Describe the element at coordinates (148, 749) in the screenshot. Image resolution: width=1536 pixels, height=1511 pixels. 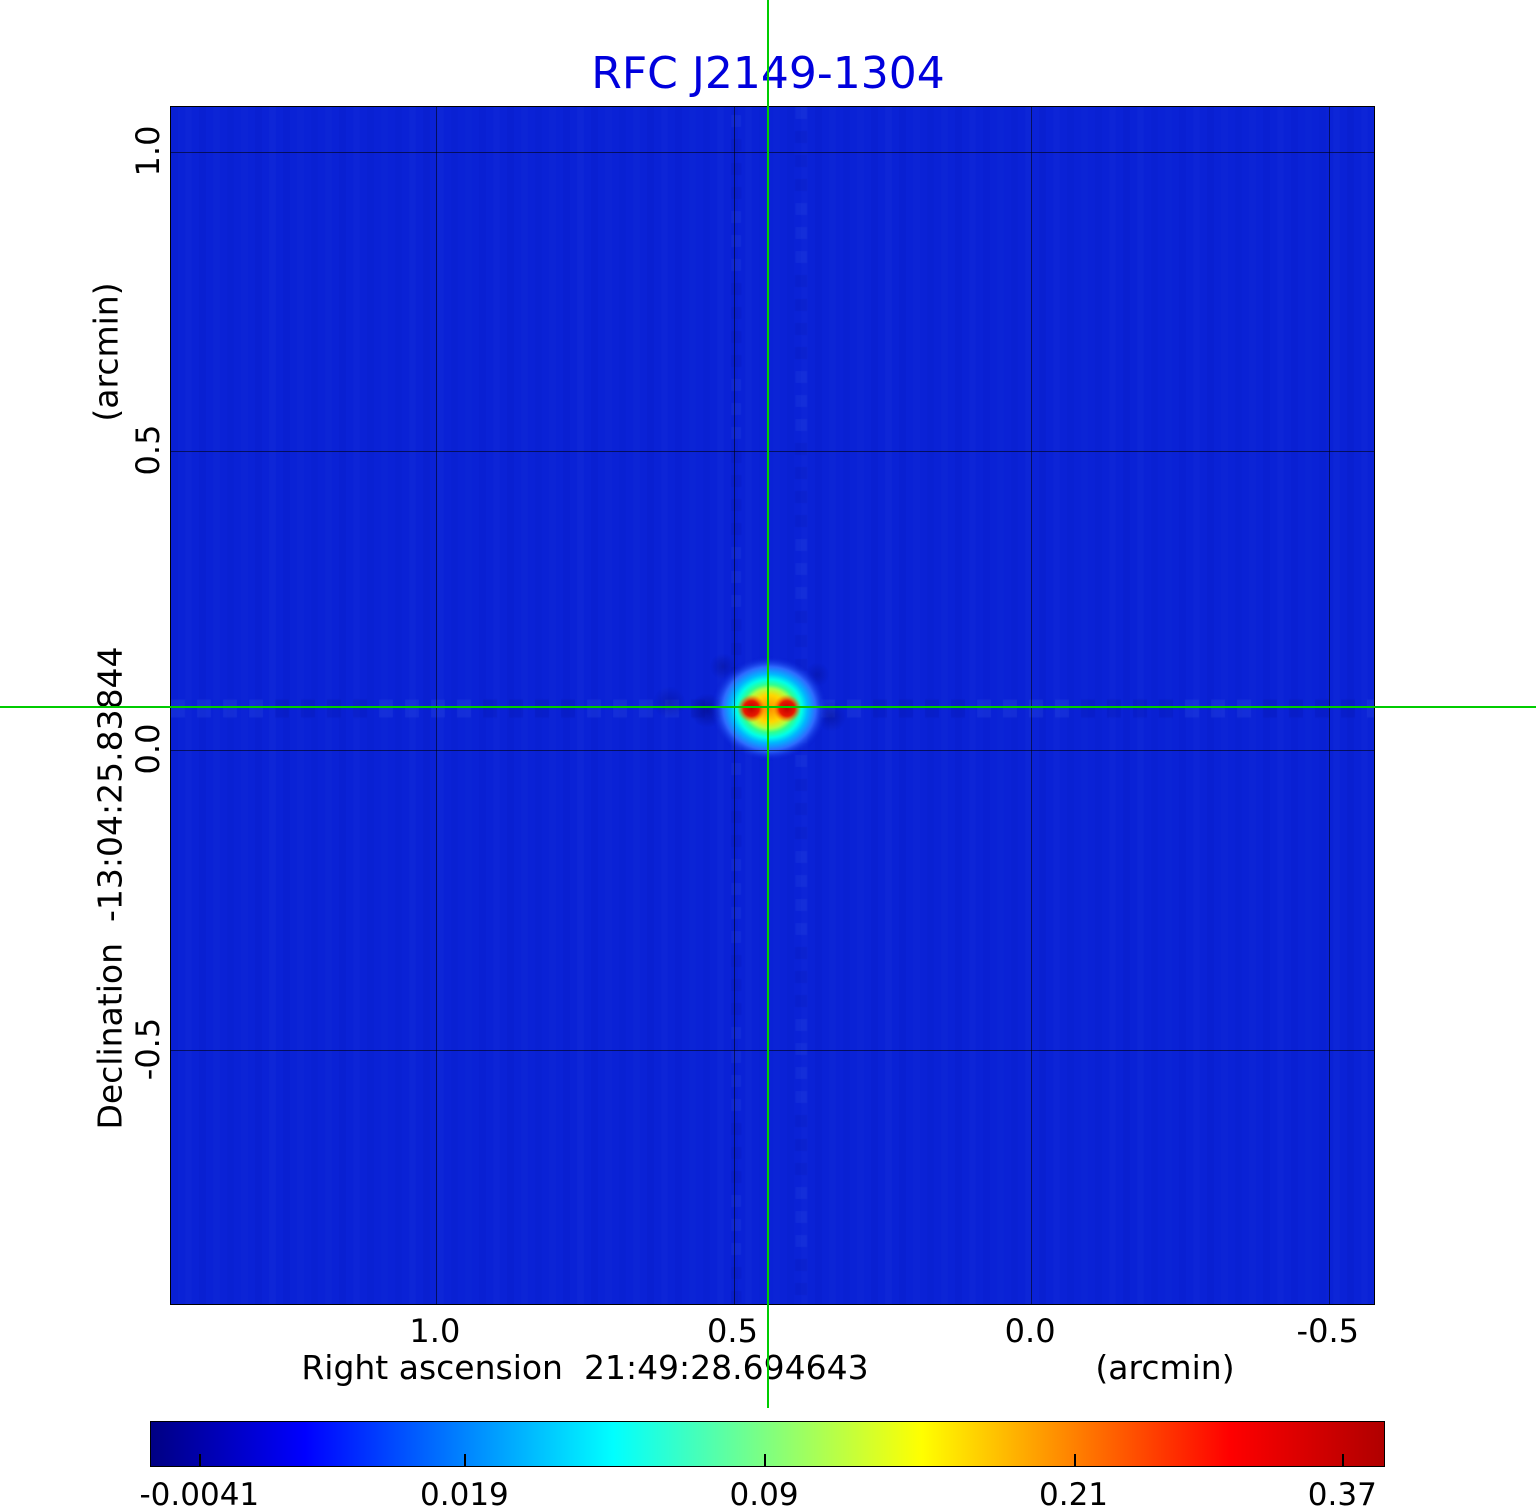
I see `y-tick-label: 0.0` at that location.